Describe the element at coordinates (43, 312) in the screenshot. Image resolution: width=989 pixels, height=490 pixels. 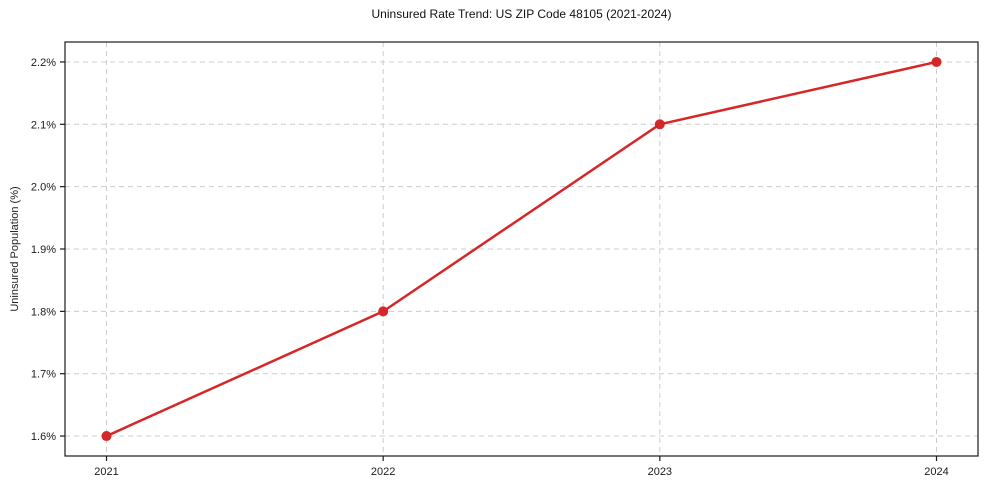
I see `y-tick-label: 1.8%` at that location.